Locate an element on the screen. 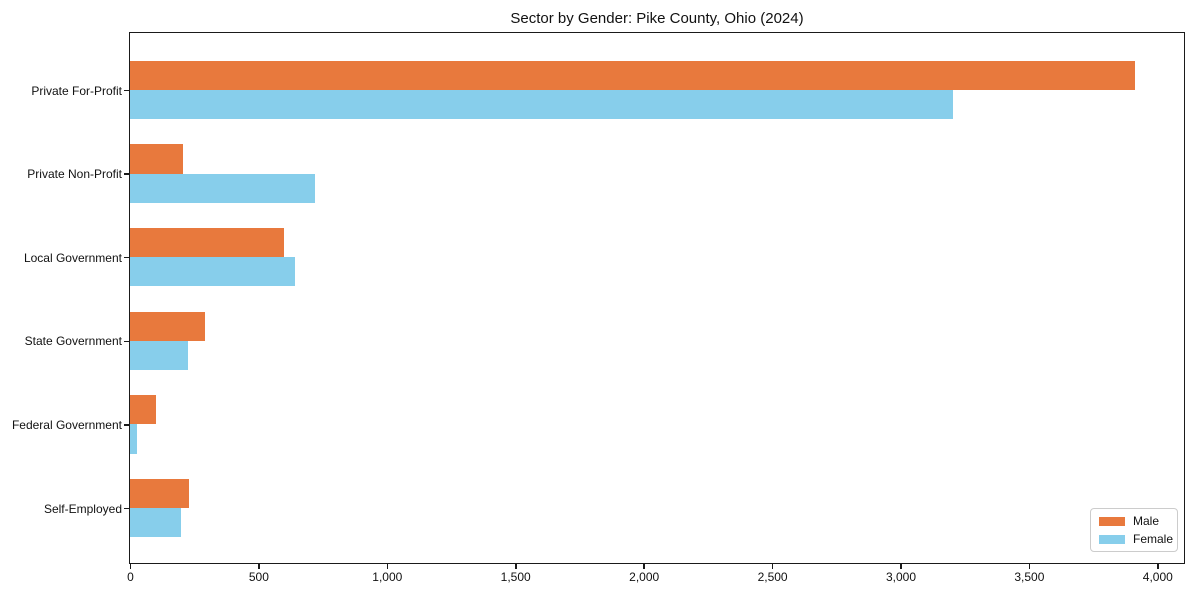 This screenshot has width=1200, height=600. bar-male-federal-government is located at coordinates (143, 410).